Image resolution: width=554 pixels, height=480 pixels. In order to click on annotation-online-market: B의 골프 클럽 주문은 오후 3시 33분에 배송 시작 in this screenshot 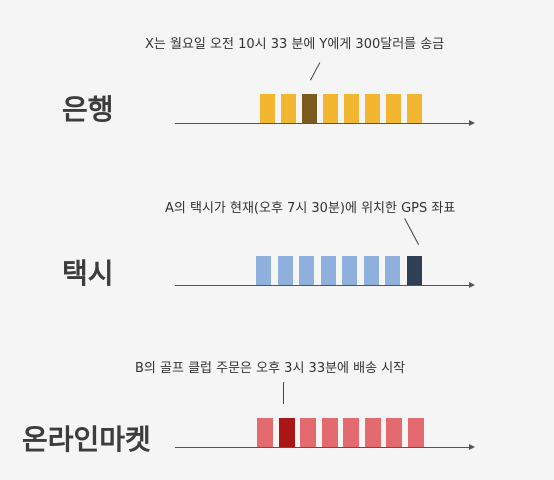, I will do `click(270, 368)`.